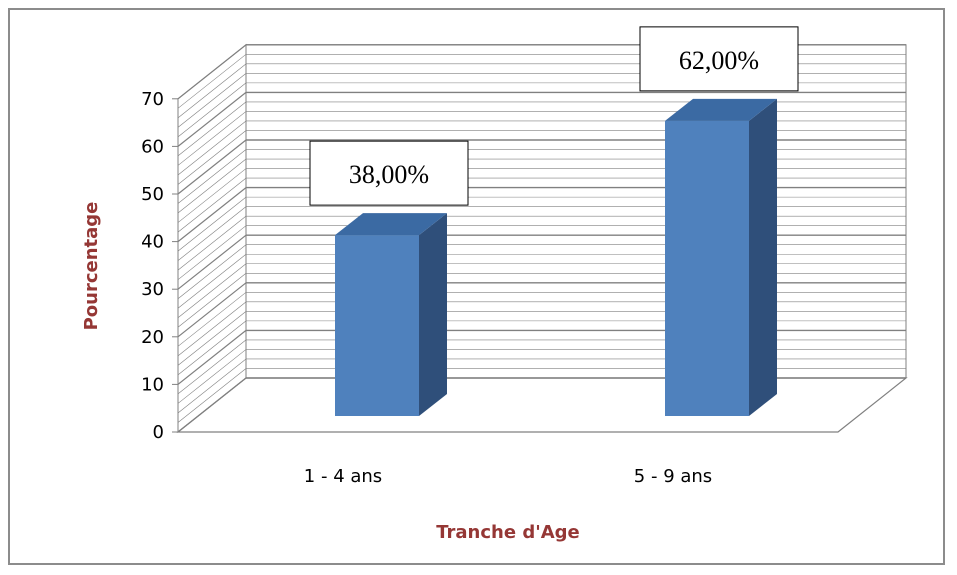 The width and height of the screenshot is (957, 575). What do you see at coordinates (542, 405) in the screenshot?
I see `floor` at bounding box center [542, 405].